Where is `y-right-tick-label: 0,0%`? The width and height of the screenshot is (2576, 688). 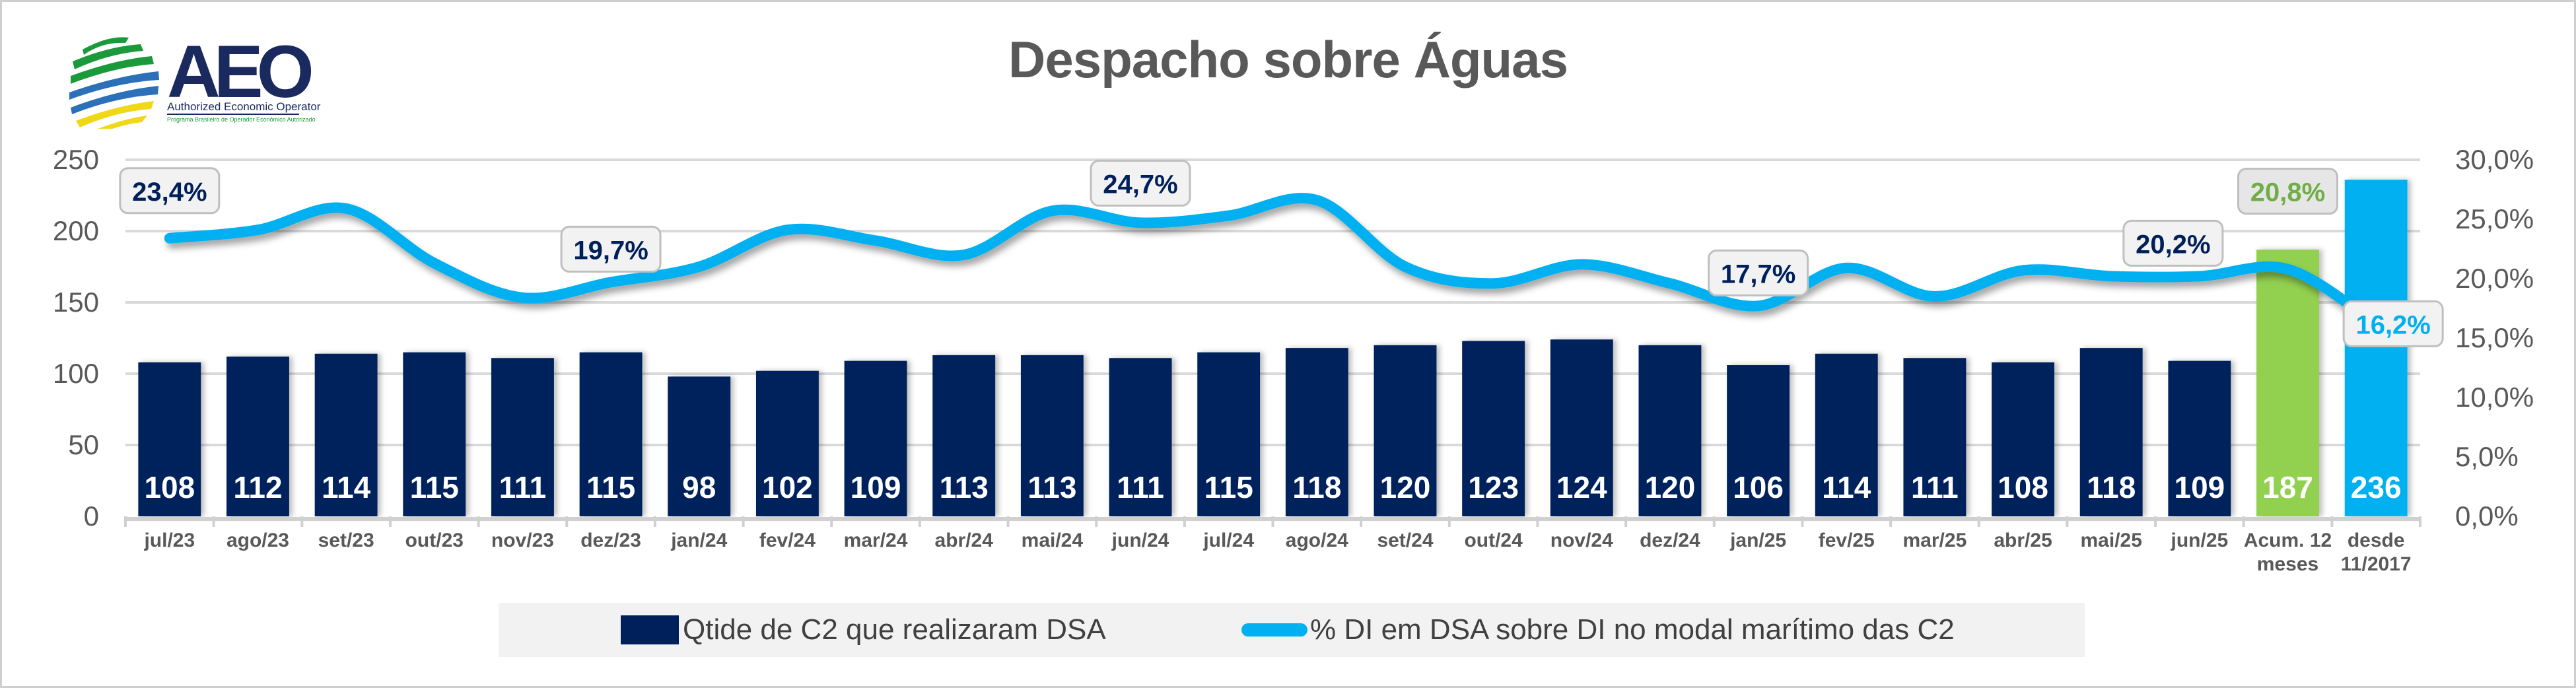 y-right-tick-label: 0,0% is located at coordinates (2487, 516).